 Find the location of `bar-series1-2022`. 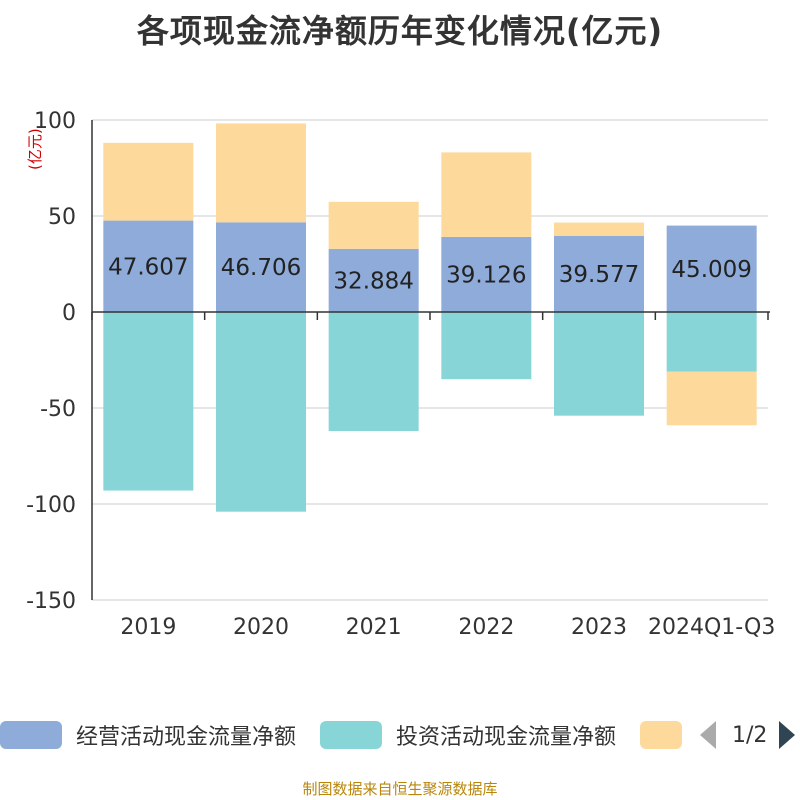

bar-series1-2022 is located at coordinates (486, 274).